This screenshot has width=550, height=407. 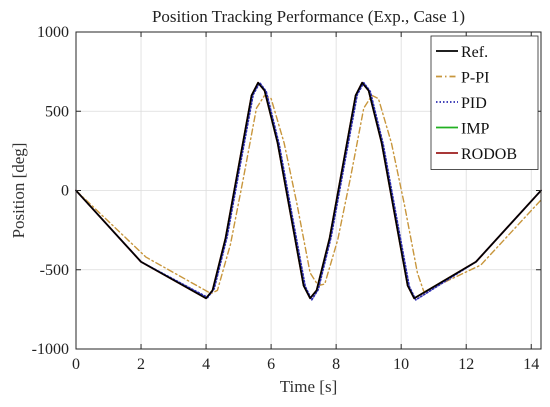 I want to click on legend-label: PID, so click(x=474, y=103).